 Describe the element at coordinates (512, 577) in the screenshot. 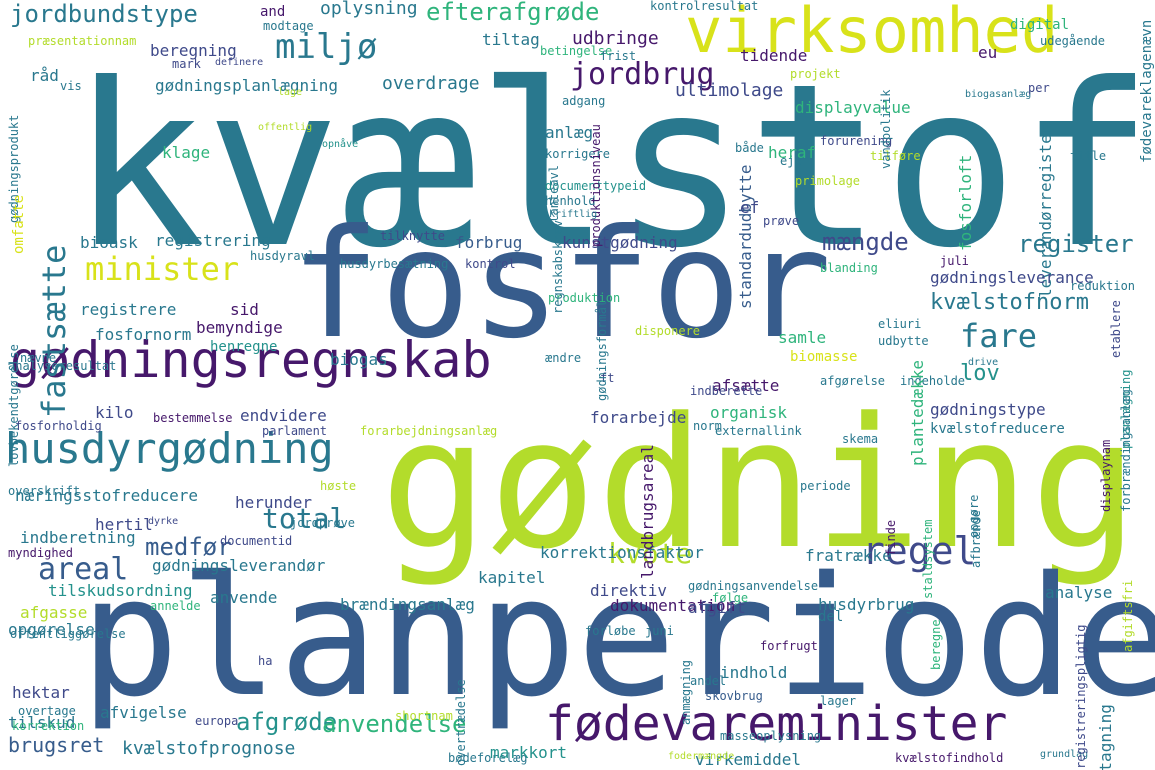

I see `word-kapitel: kapitel` at that location.